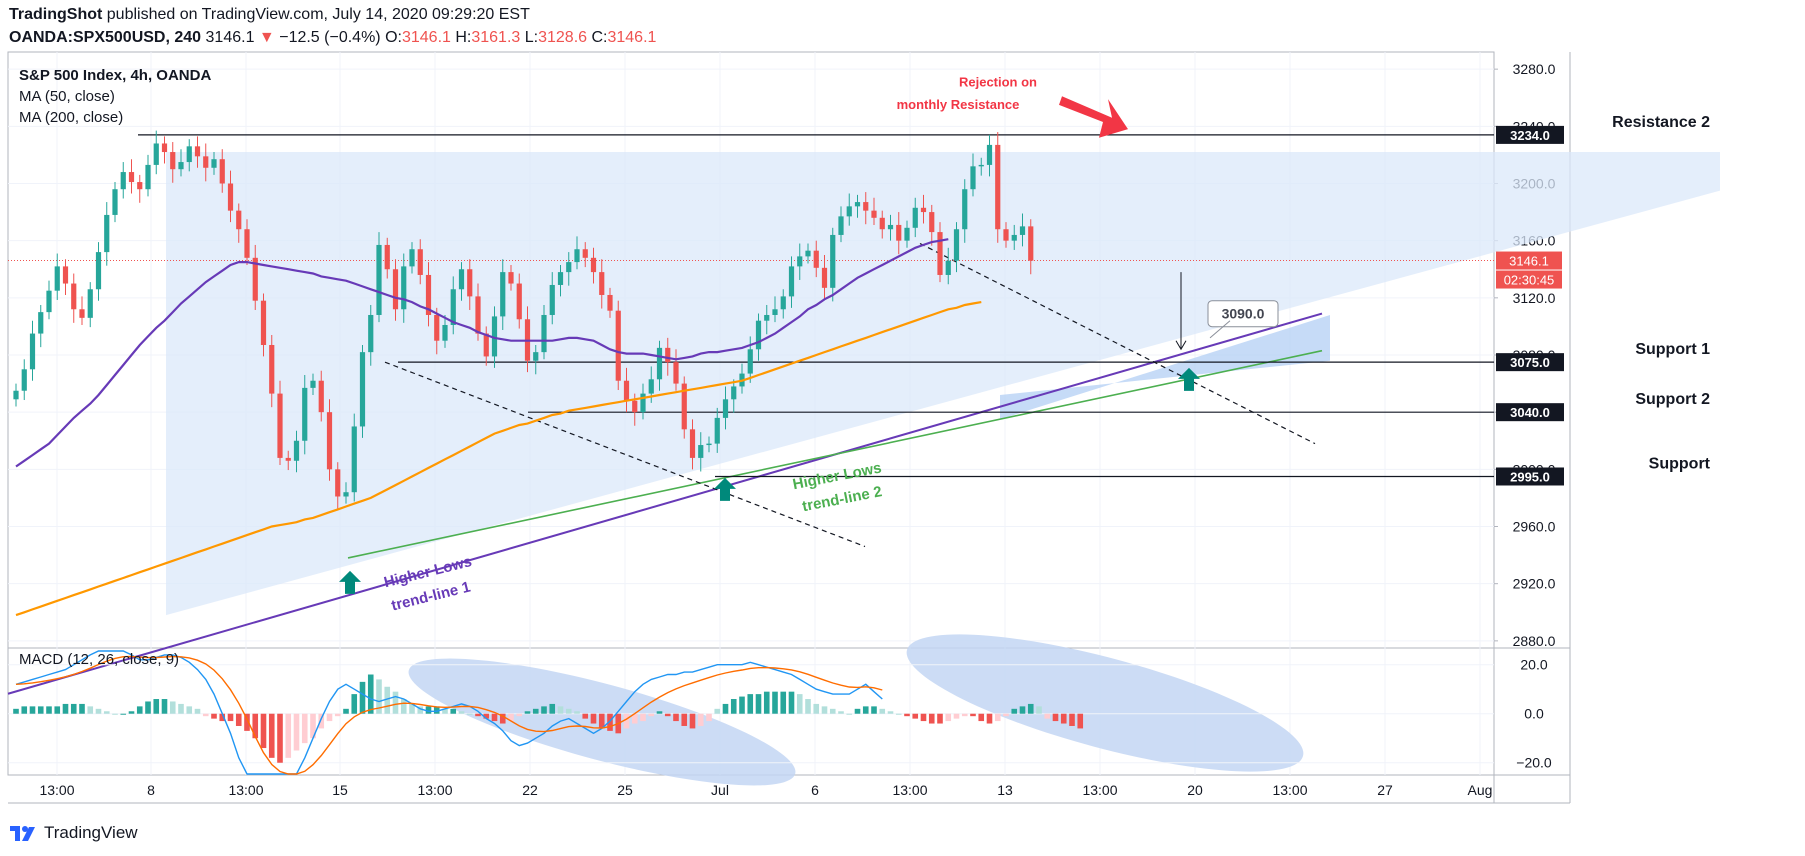 This screenshot has height=856, width=1805. Describe the element at coordinates (1672, 399) in the screenshot. I see `level-label: Support 2` at that location.